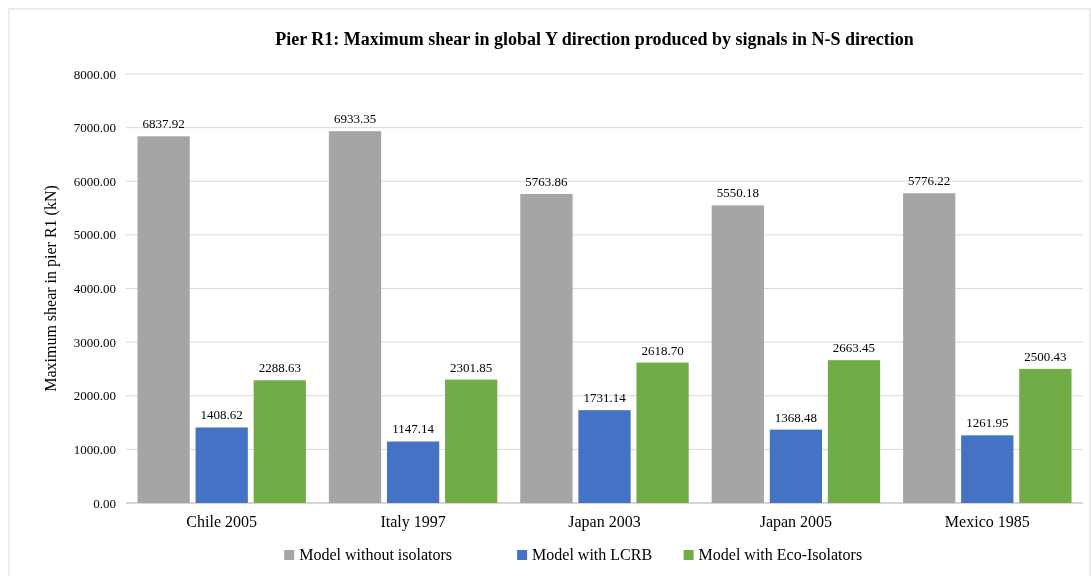 The height and width of the screenshot is (576, 1091). I want to click on text: 5776.22, so click(929, 181).